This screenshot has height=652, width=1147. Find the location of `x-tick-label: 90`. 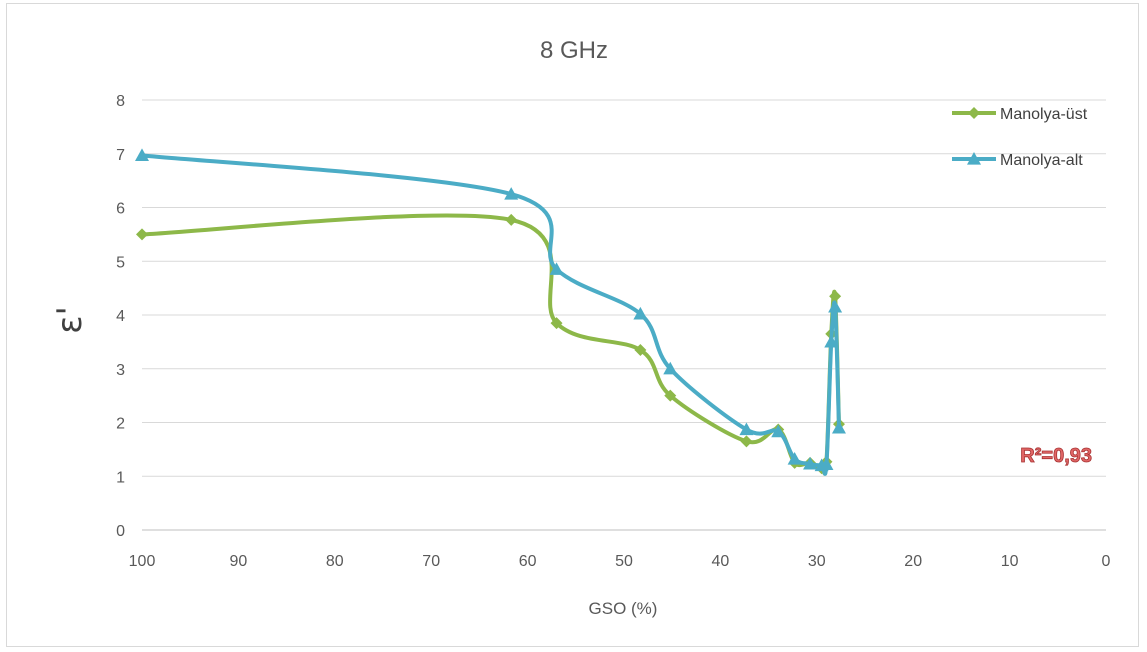

x-tick-label: 90 is located at coordinates (239, 561).